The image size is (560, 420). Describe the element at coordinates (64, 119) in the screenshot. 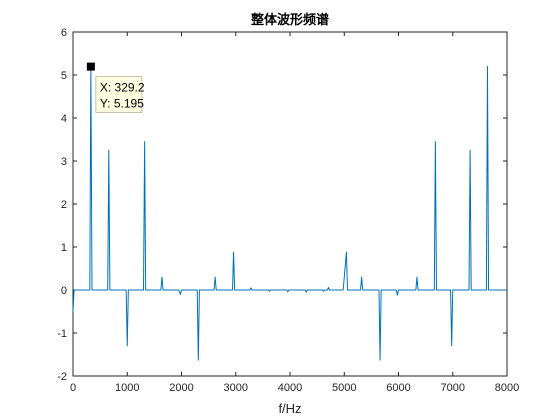

I see `y-tick-label: 4` at that location.